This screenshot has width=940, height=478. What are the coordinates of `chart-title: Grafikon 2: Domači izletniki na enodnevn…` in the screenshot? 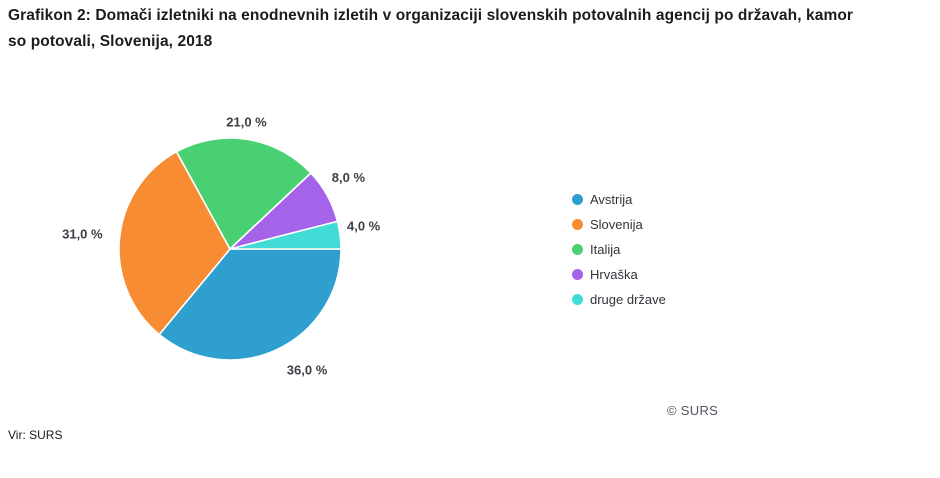 It's located at (472, 29).